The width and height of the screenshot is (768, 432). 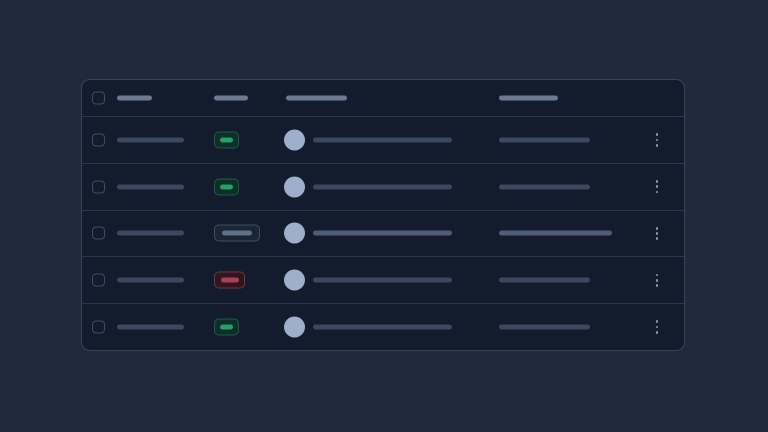 What do you see at coordinates (383, 98) in the screenshot?
I see `table-header-row` at bounding box center [383, 98].